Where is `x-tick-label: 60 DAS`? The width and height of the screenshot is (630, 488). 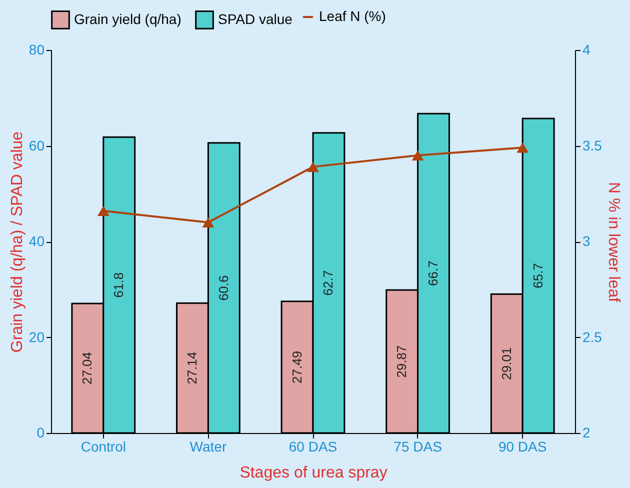
x-tick-label: 60 DAS is located at coordinates (313, 446).